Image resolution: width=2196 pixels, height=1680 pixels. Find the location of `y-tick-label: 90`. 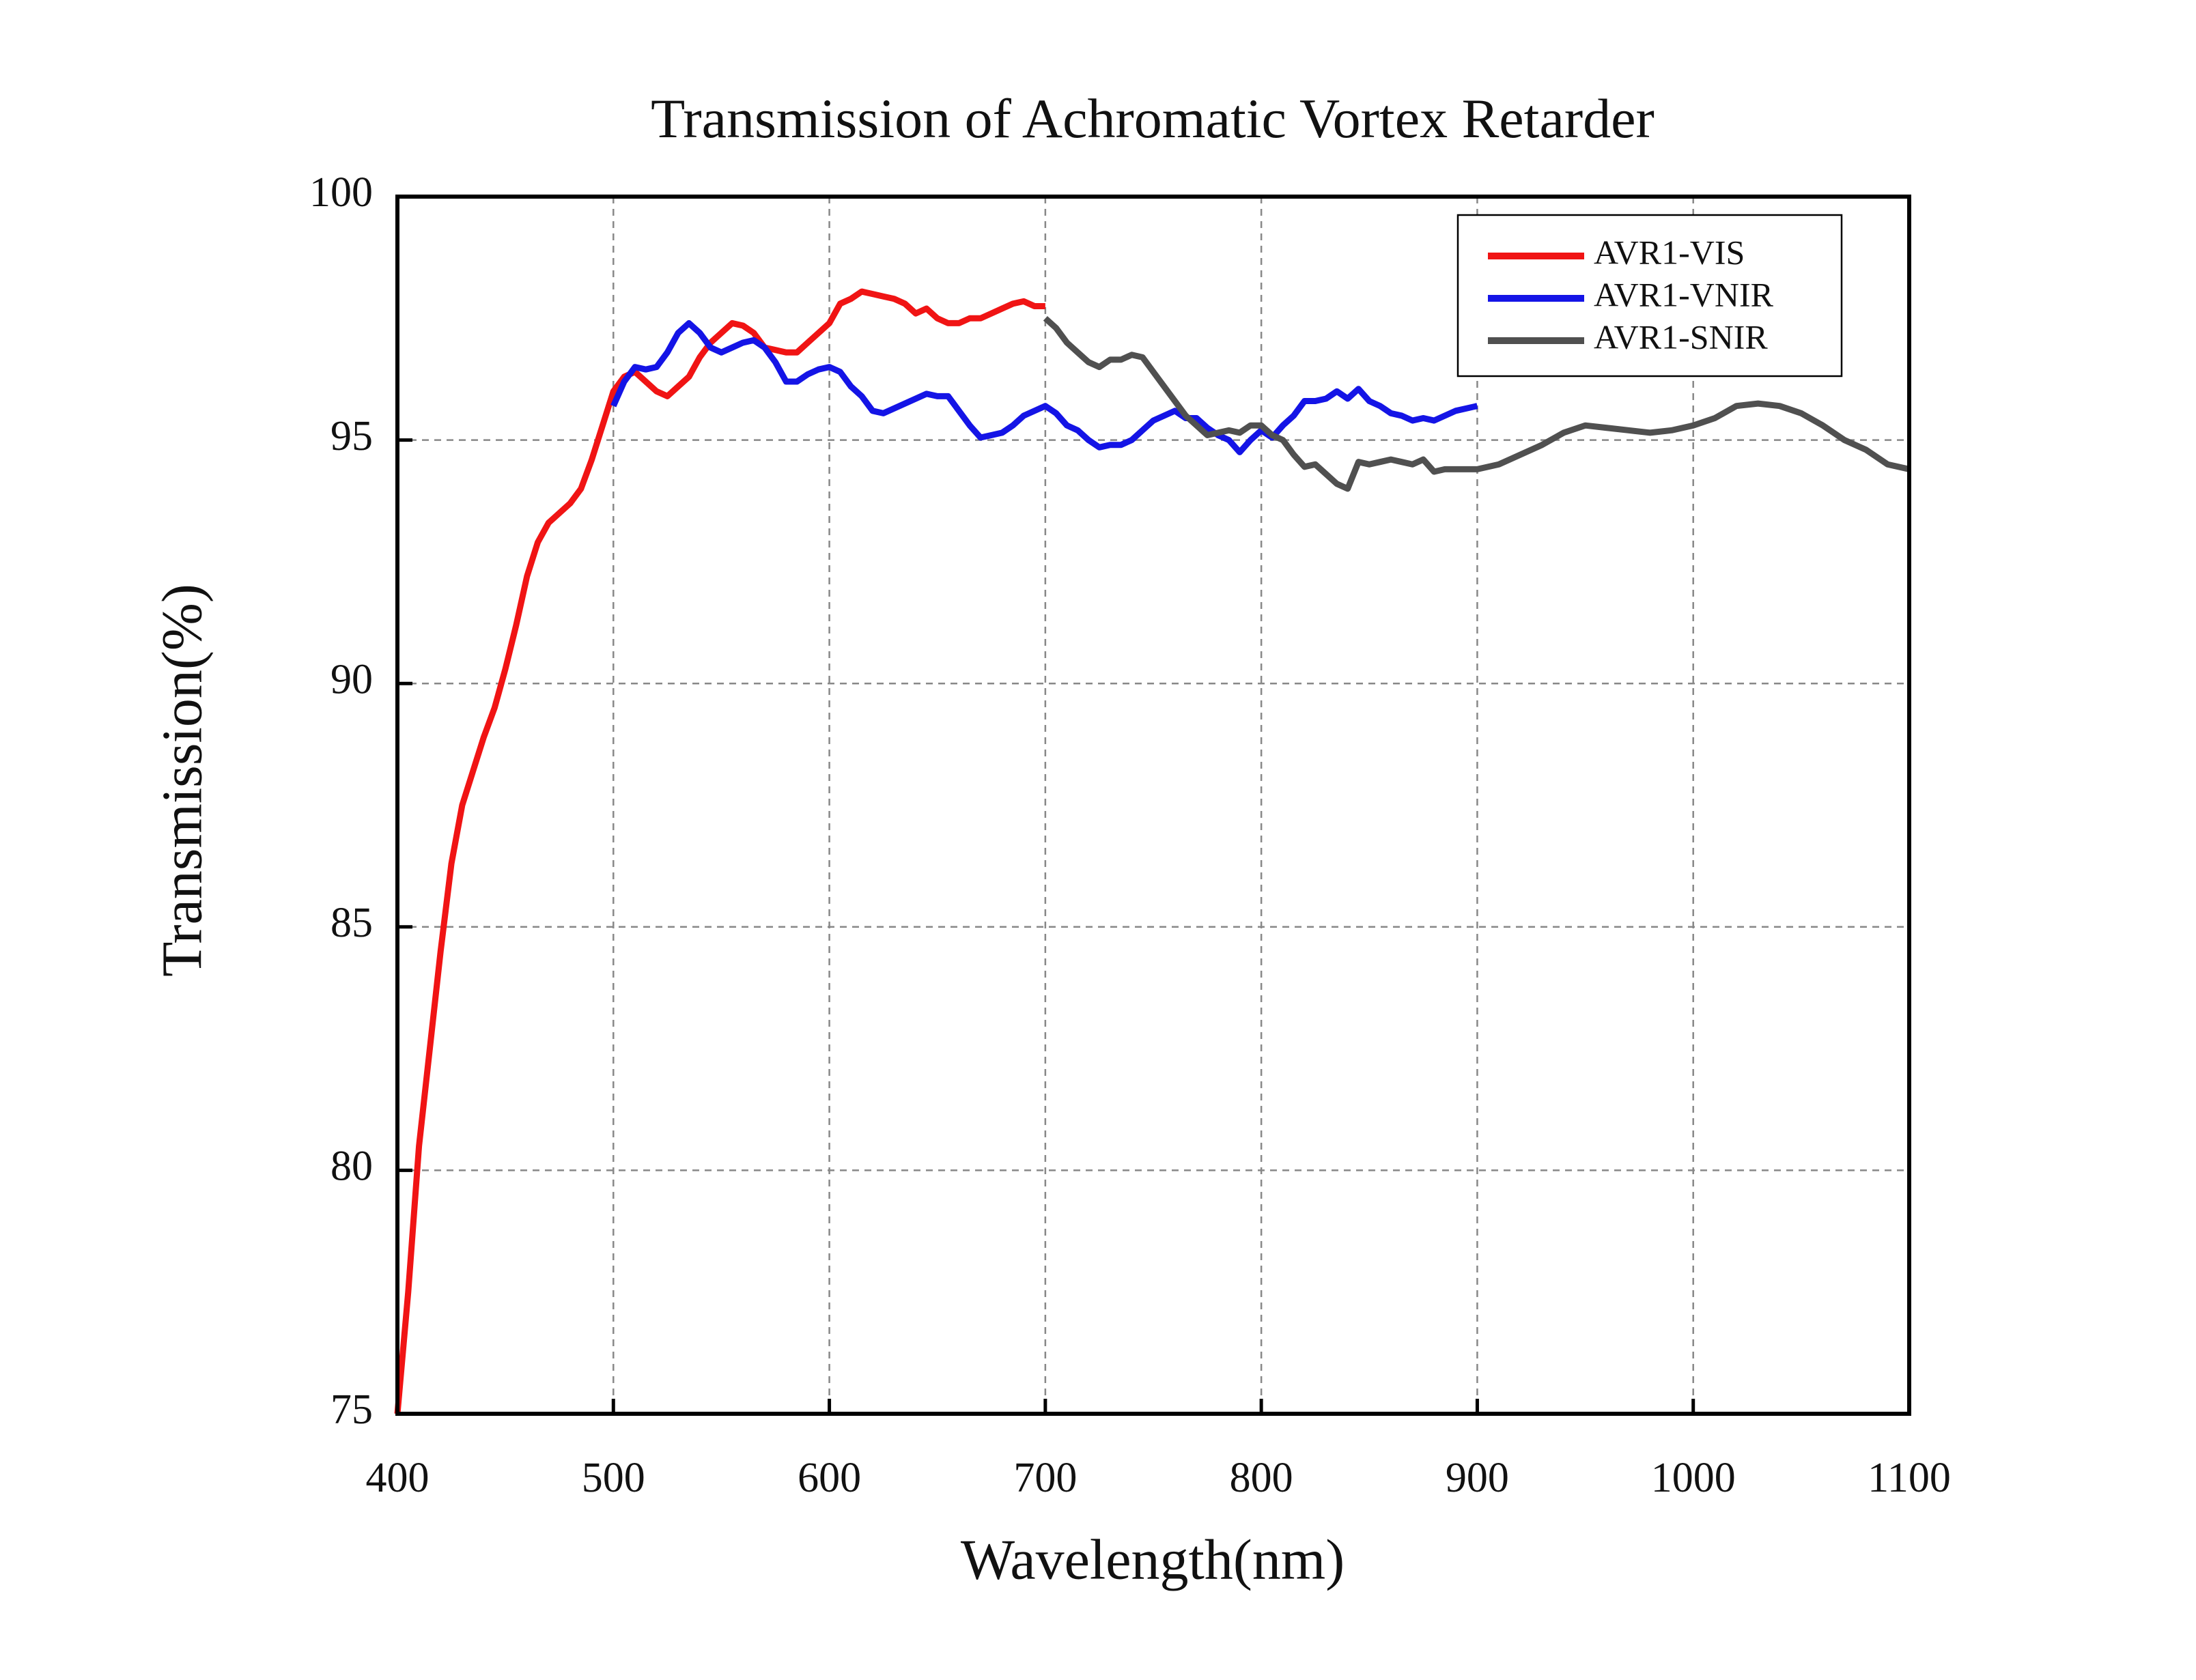

y-tick-label: 90 is located at coordinates (352, 679).